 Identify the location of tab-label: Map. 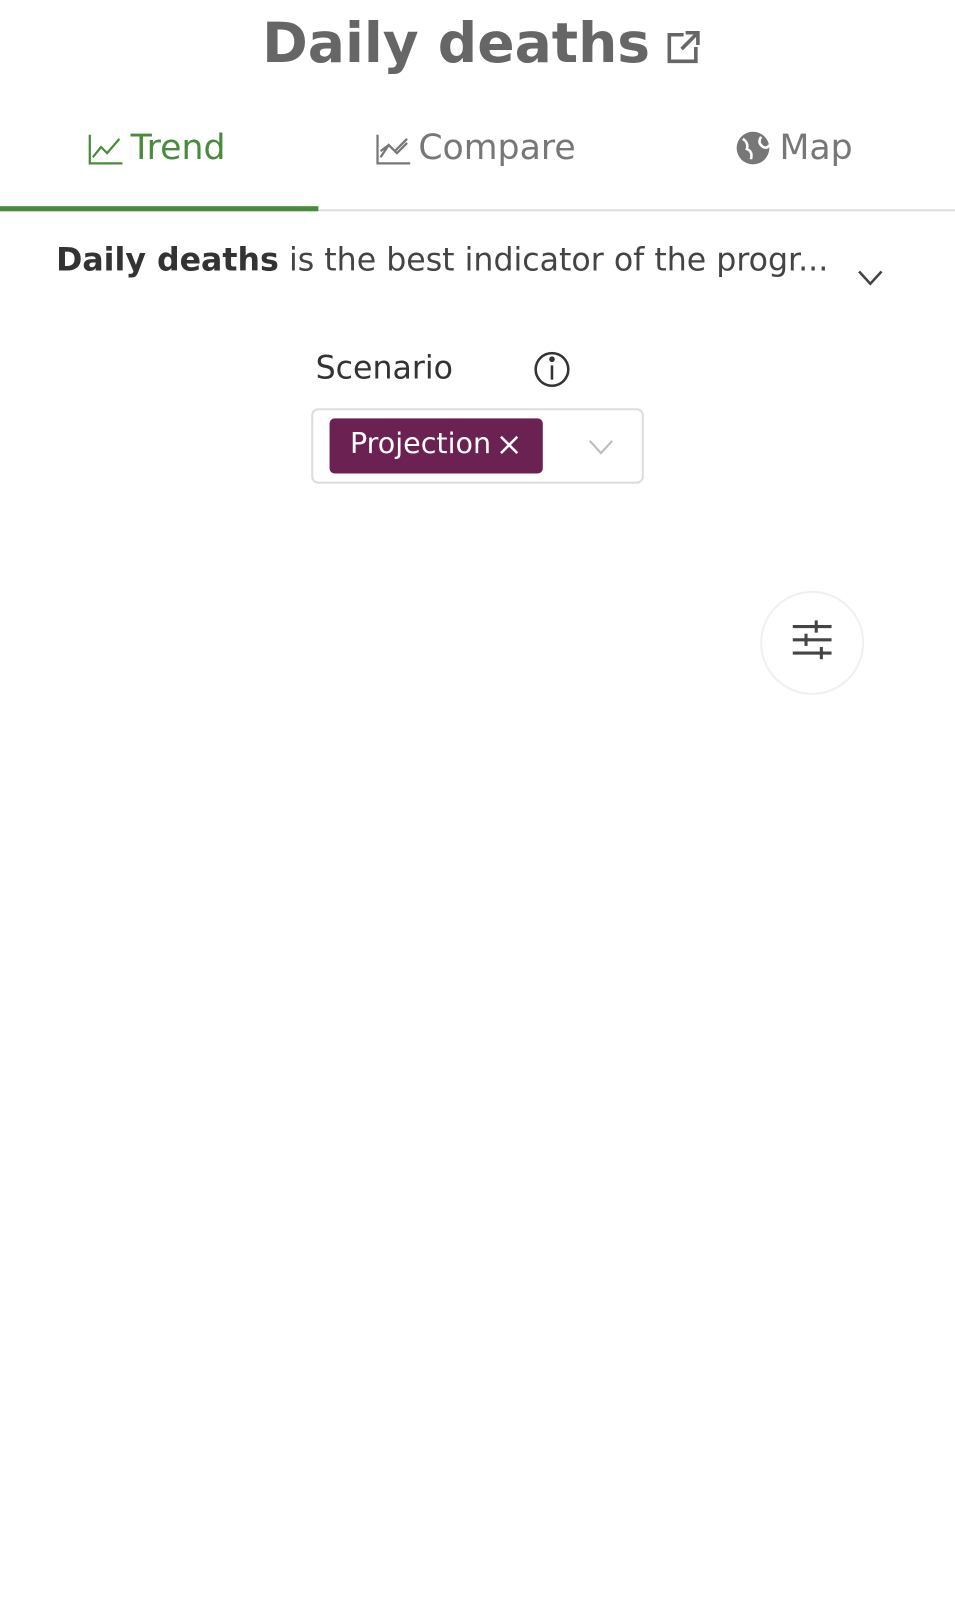
(816, 148).